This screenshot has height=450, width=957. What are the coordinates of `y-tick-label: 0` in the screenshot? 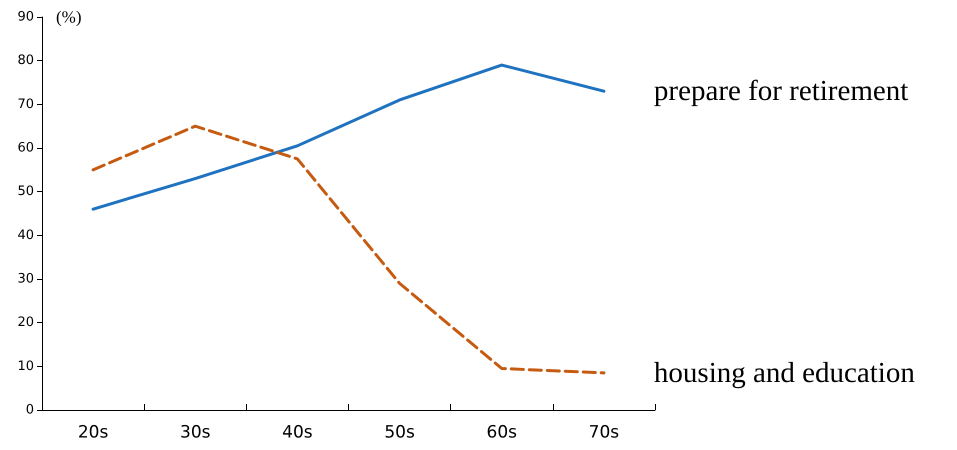 It's located at (30, 410).